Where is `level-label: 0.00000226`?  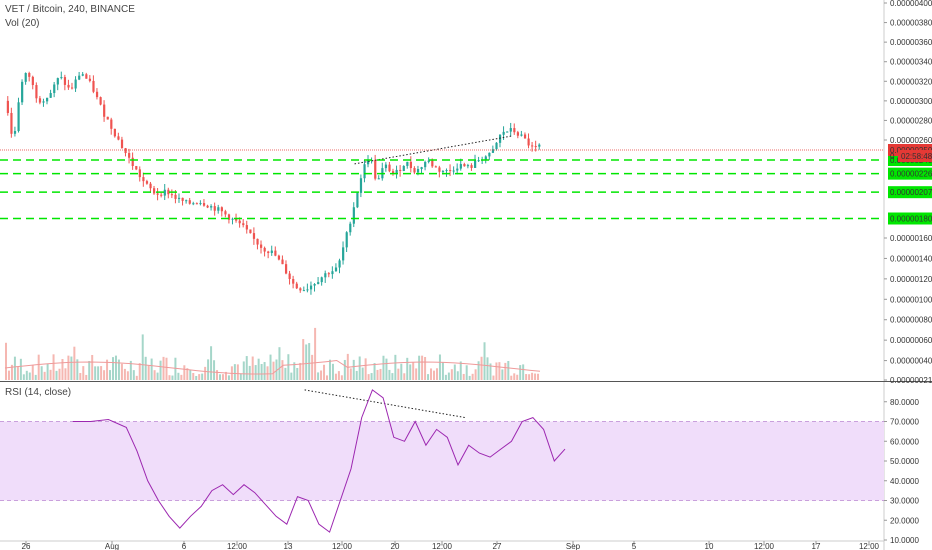 level-label: 0.00000226 is located at coordinates (911, 174).